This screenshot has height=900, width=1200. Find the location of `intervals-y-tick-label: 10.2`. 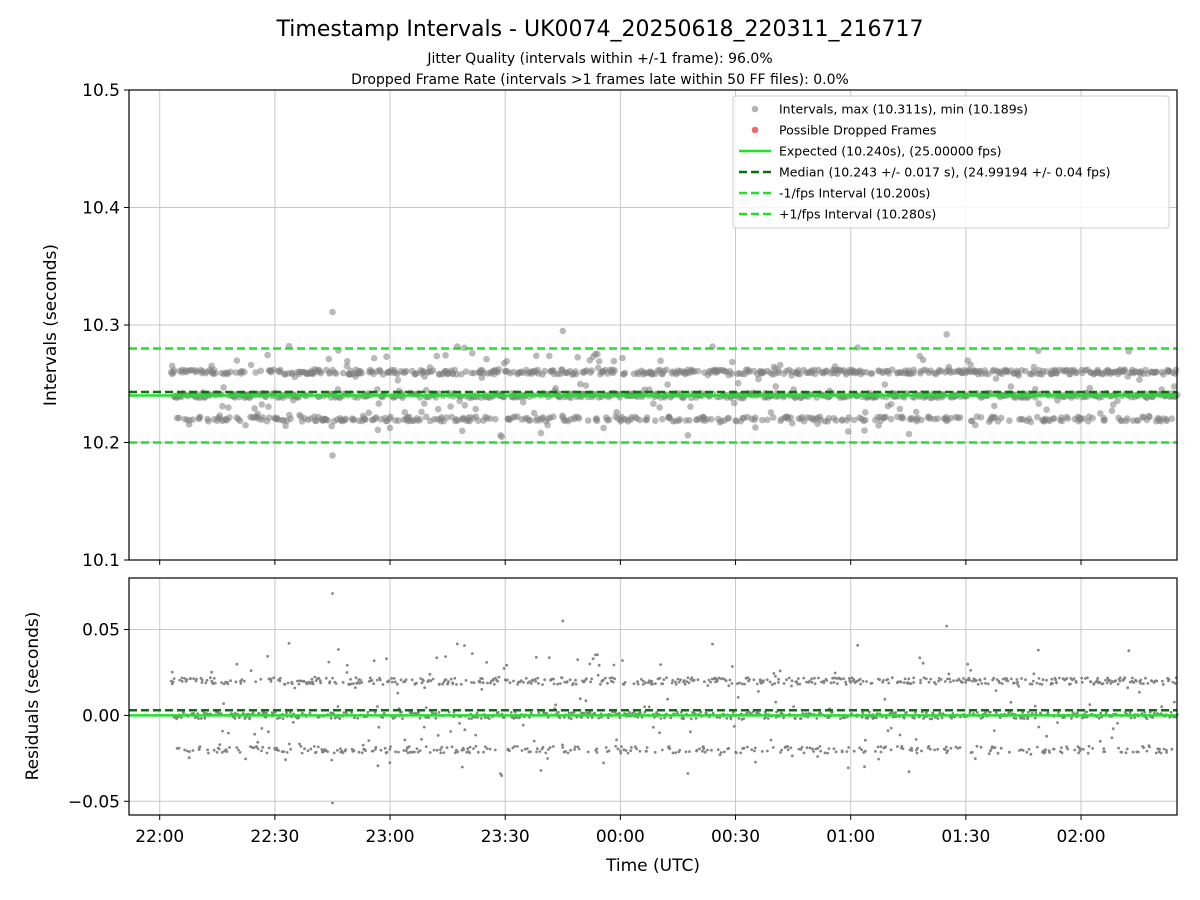

intervals-y-tick-label: 10.2 is located at coordinates (101, 444).